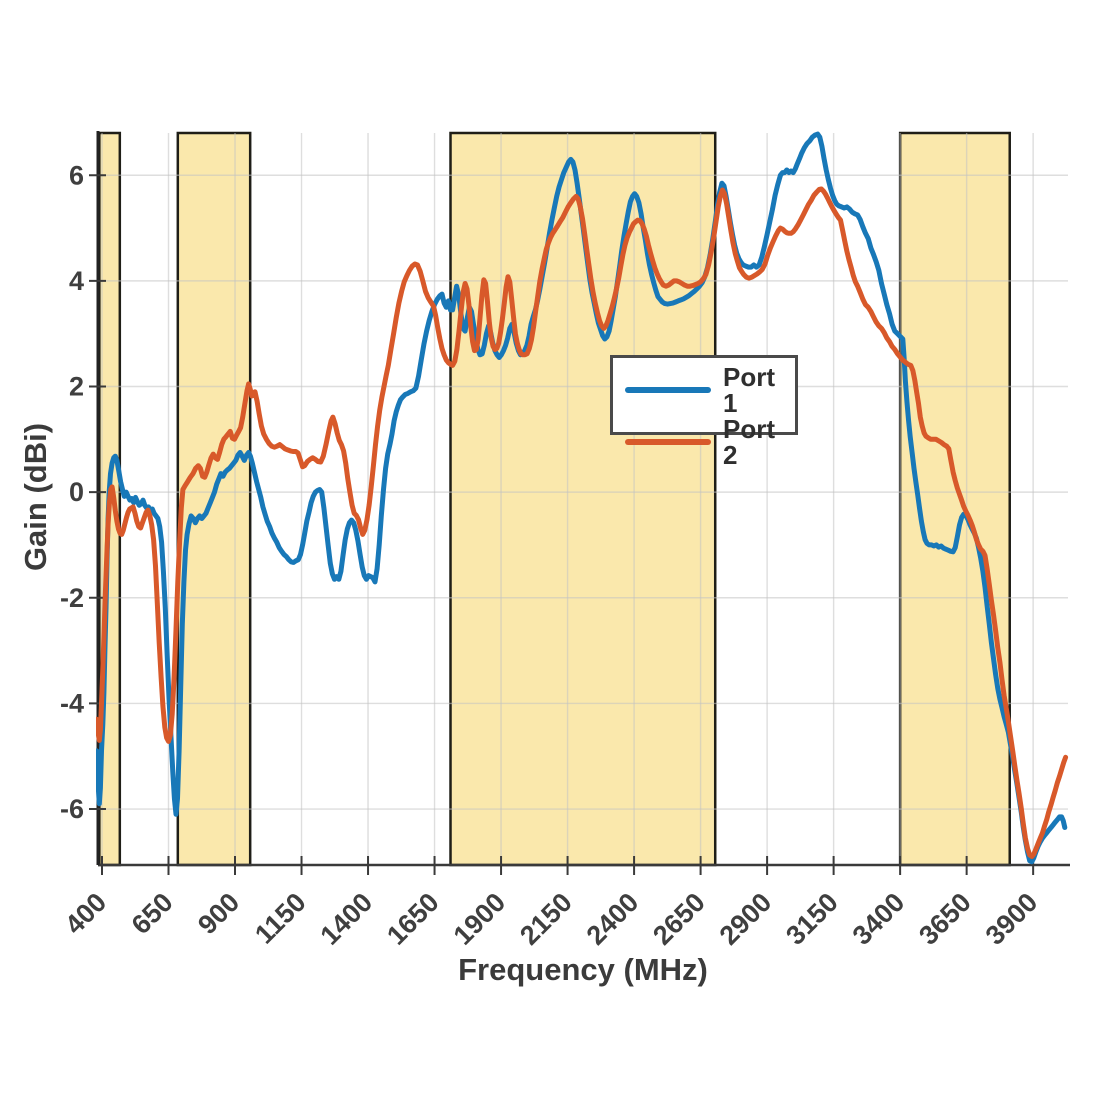 Image resolution: width=1100 pixels, height=1100 pixels. What do you see at coordinates (72, 598) in the screenshot?
I see `y-tick-label: -2` at bounding box center [72, 598].